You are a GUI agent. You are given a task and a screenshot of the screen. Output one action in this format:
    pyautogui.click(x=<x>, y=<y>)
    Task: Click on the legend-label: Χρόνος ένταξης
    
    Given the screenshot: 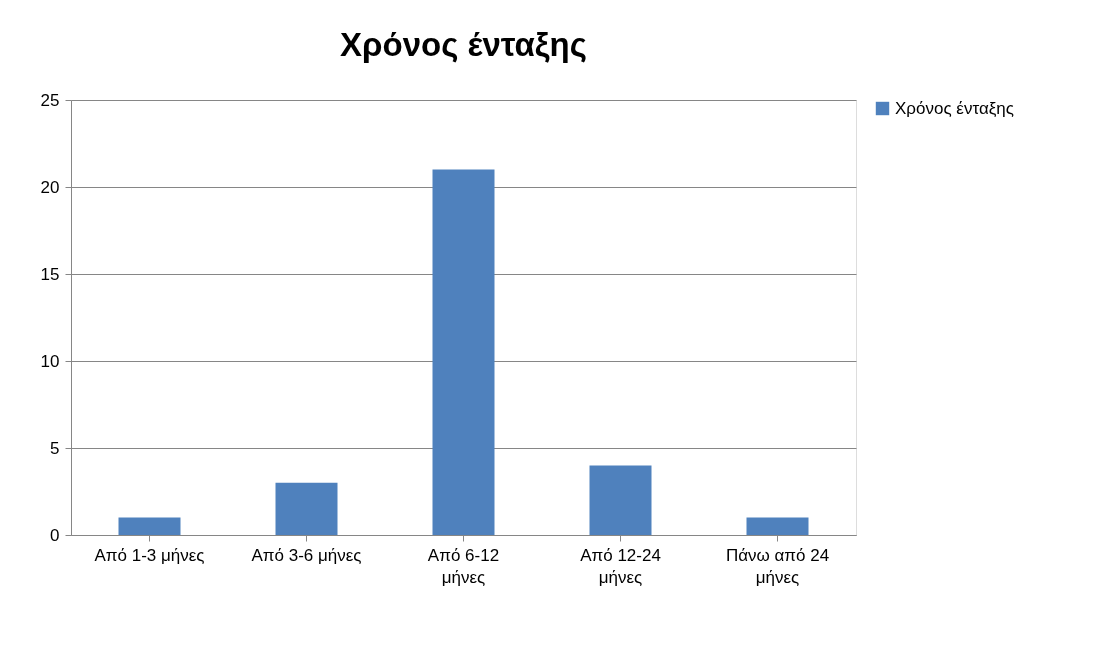 What is the action you would take?
    pyautogui.click(x=954, y=108)
    